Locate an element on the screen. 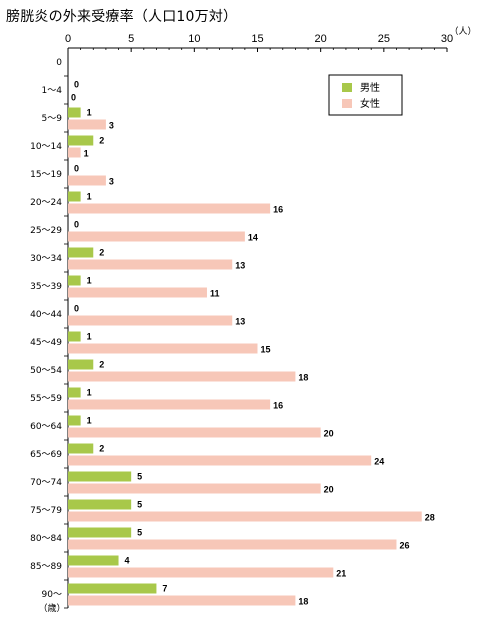 This screenshot has width=478, height=627. x-tick-label: 15 is located at coordinates (257, 39).